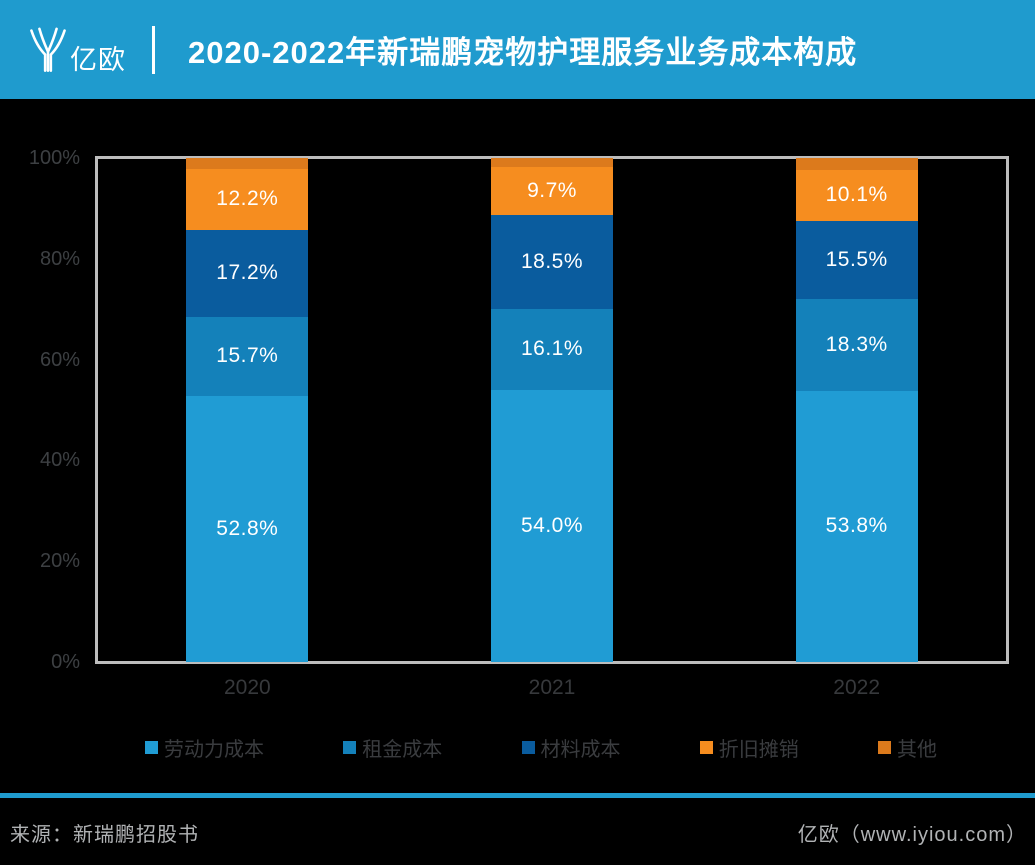 Image resolution: width=1035 pixels, height=865 pixels. I want to click on bar-segment: 12.2%, so click(247, 199).